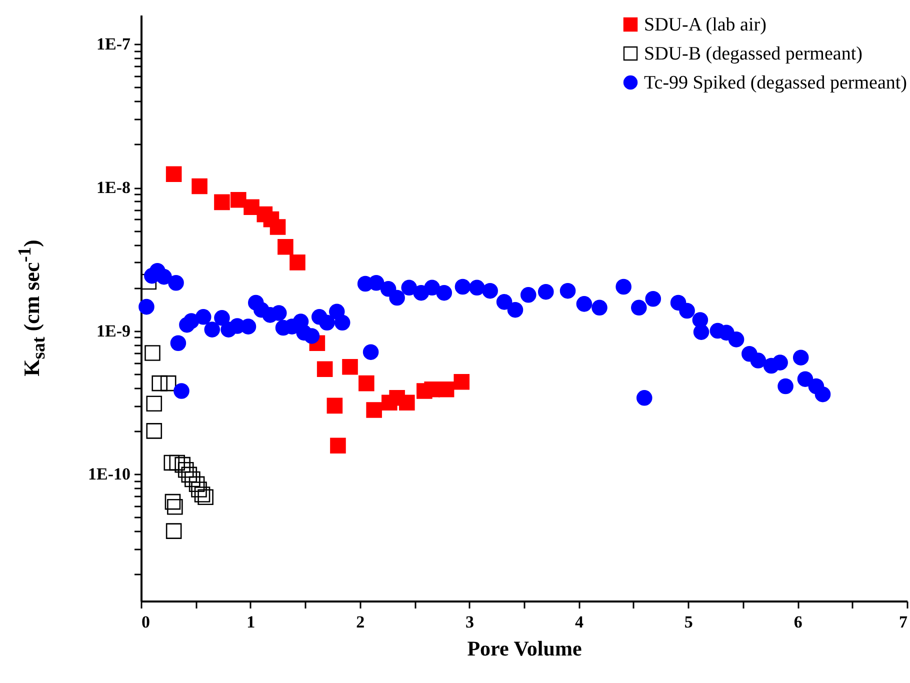  Describe the element at coordinates (798, 622) in the screenshot. I see `x-tick-label: 6` at that location.